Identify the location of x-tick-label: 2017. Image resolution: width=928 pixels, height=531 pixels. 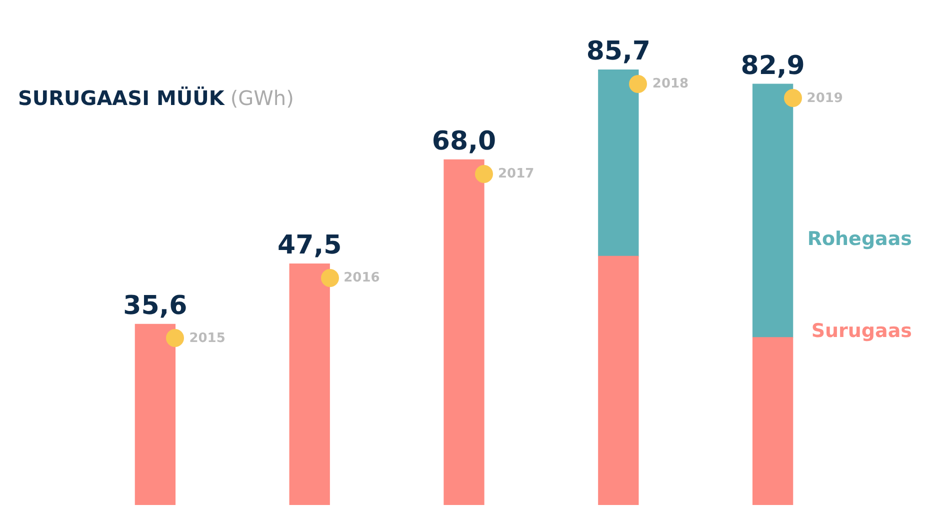
(516, 174).